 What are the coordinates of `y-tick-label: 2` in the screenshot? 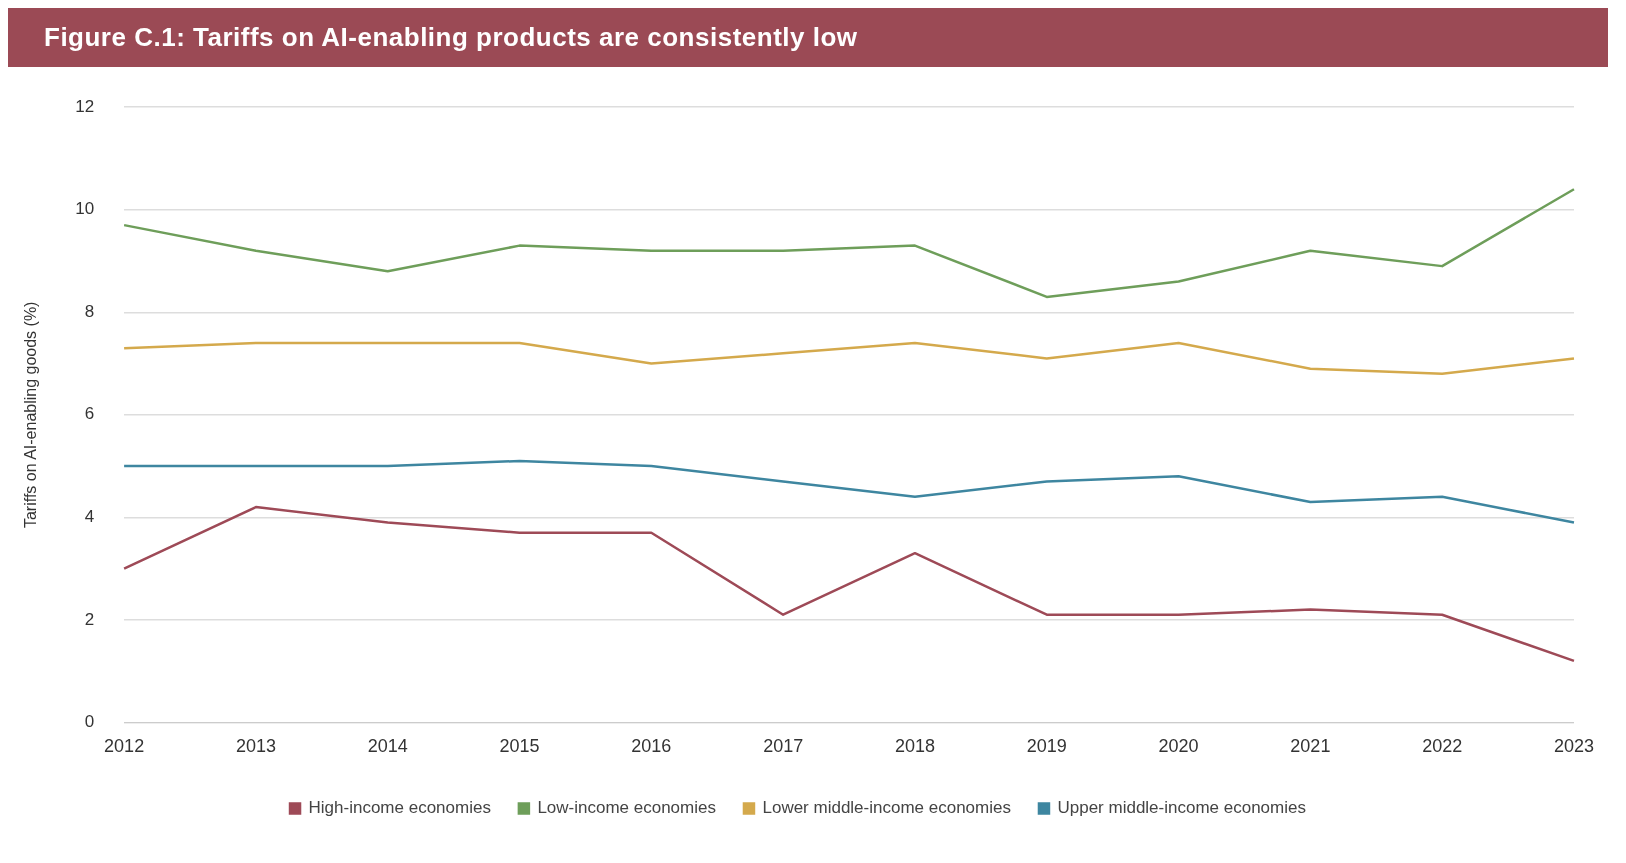 It's located at (89, 619).